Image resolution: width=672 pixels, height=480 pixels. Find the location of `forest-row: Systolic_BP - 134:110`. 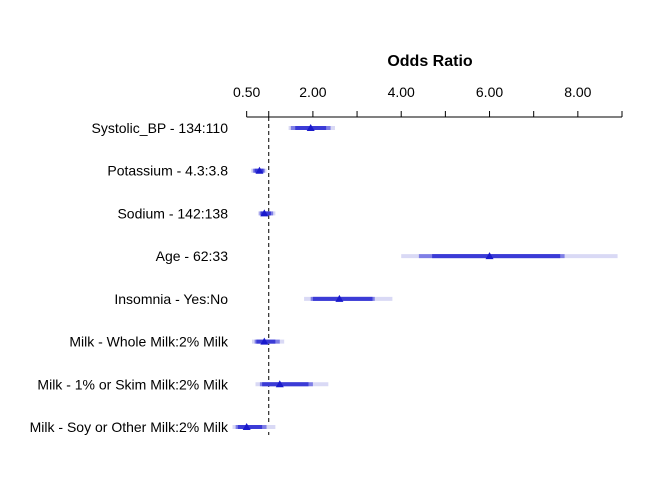

forest-row: Systolic_BP - 134:110 is located at coordinates (213, 128).